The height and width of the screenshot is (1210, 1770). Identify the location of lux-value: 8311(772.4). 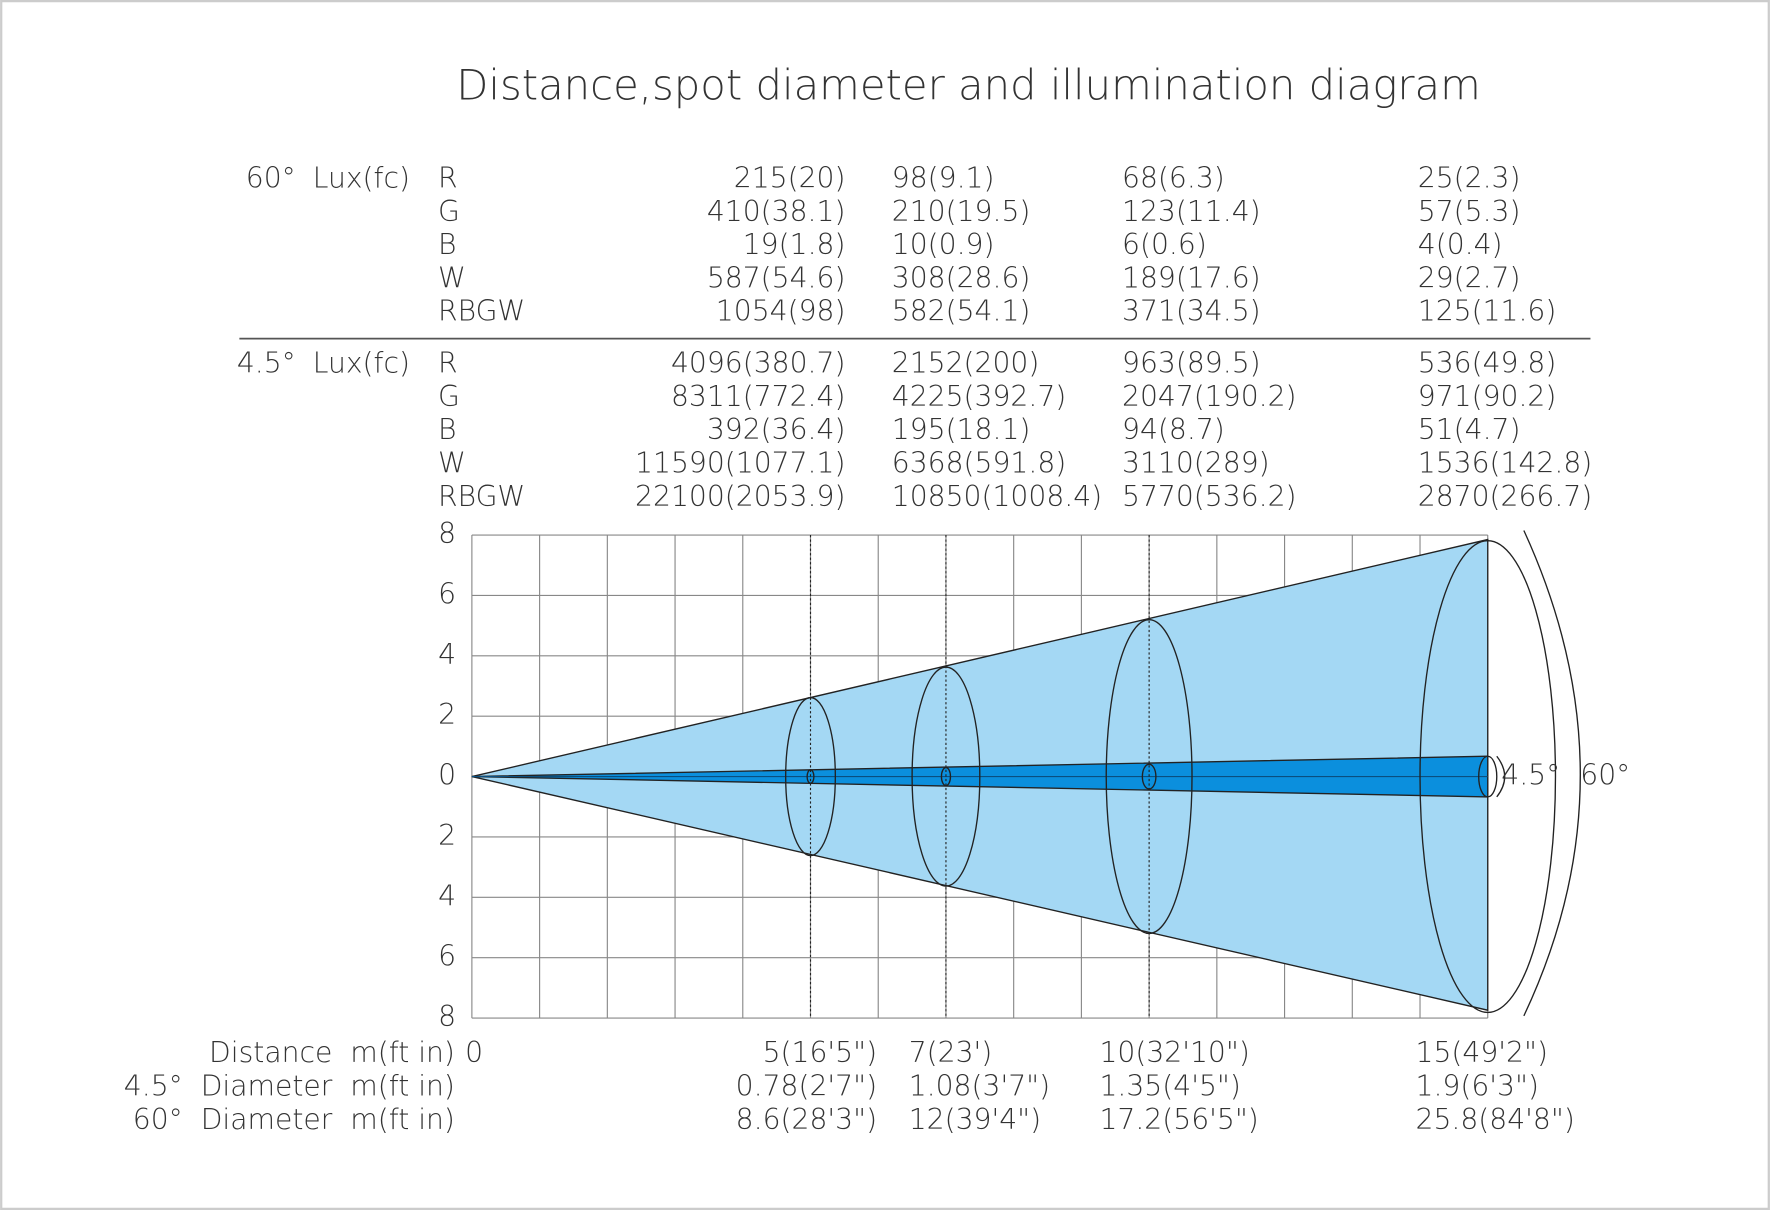
(758, 396).